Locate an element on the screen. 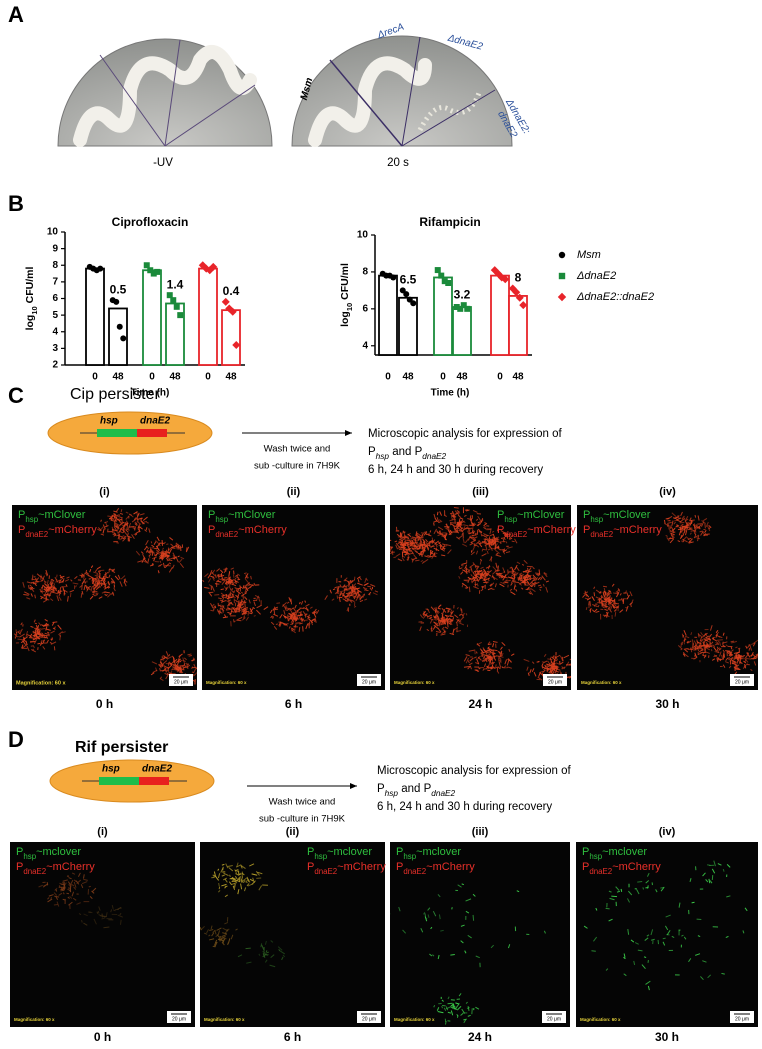  annotation: 0.4 is located at coordinates (231, 291).